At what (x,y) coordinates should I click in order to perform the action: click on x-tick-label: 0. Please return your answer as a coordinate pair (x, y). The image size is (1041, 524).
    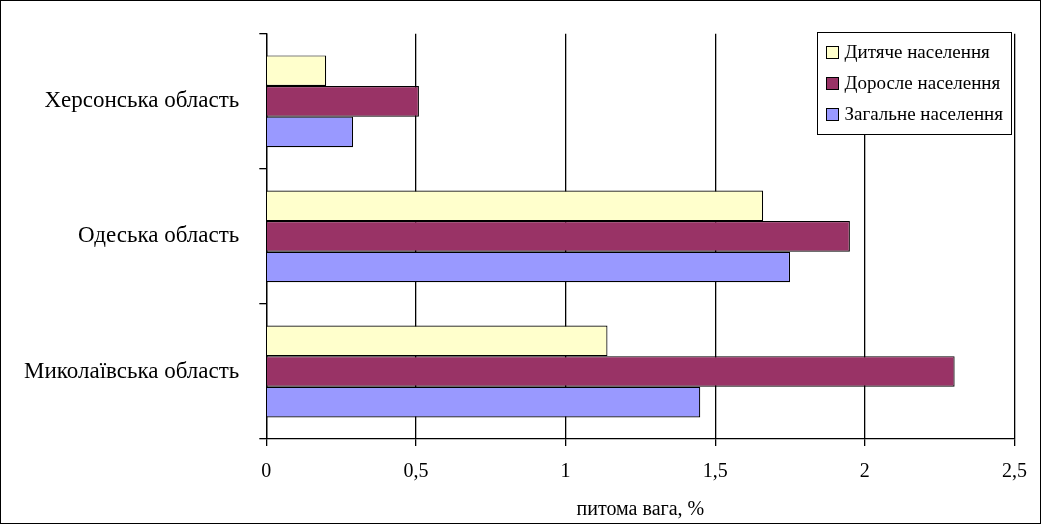
    Looking at the image, I should click on (266, 470).